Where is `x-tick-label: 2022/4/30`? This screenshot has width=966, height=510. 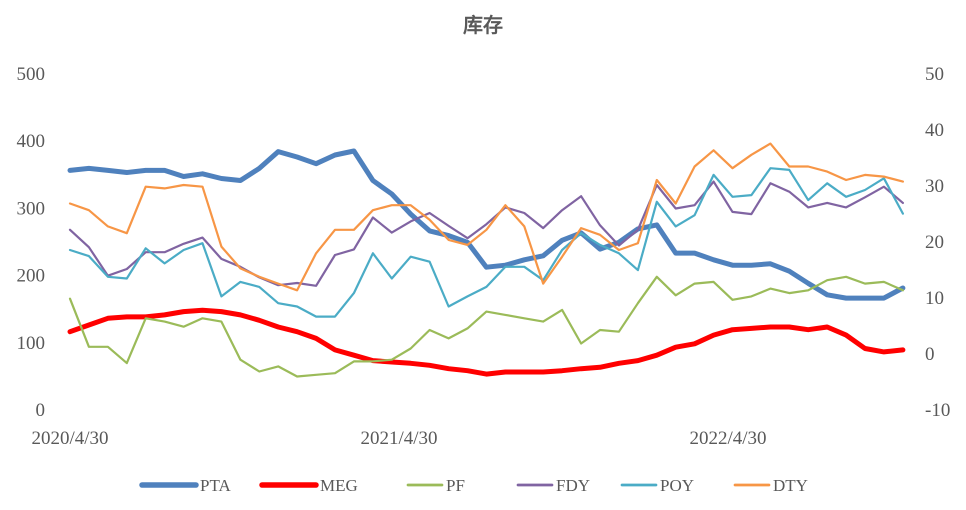 x-tick-label: 2022/4/30 is located at coordinates (727, 438).